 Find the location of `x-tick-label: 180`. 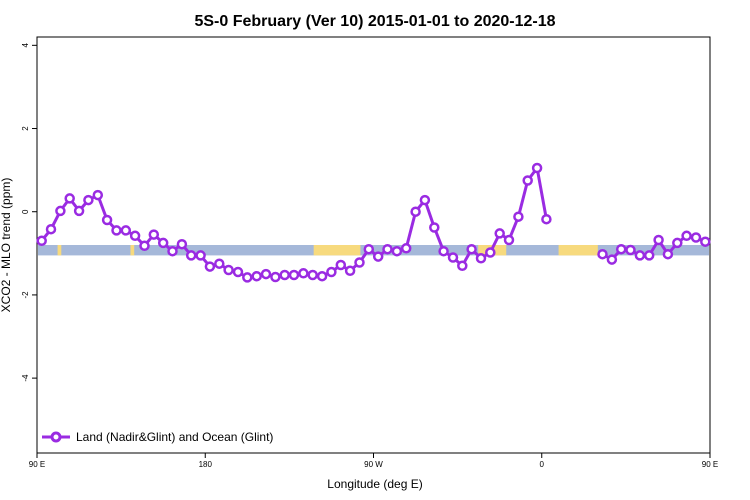

x-tick-label: 180 is located at coordinates (206, 464).